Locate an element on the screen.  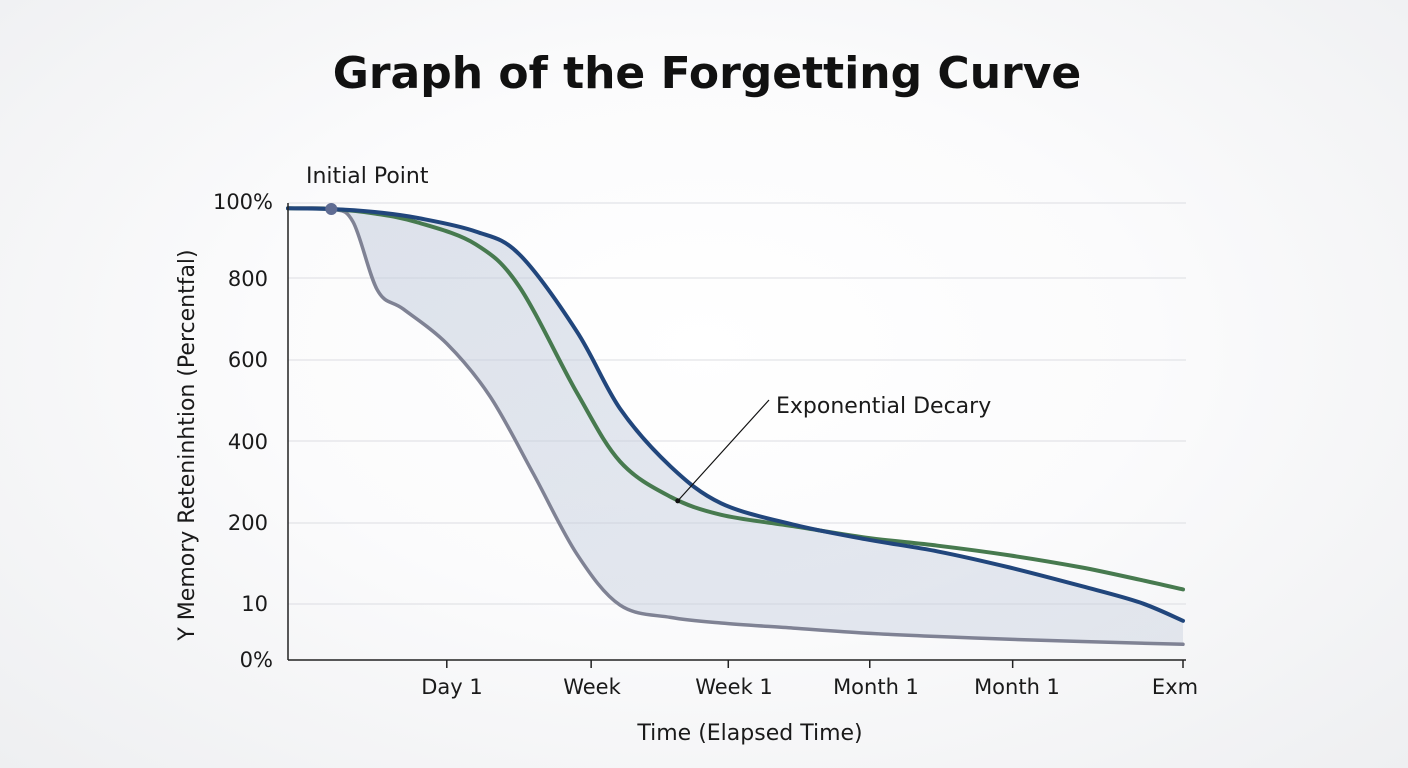
x-tick-label-1: Week is located at coordinates (592, 687).